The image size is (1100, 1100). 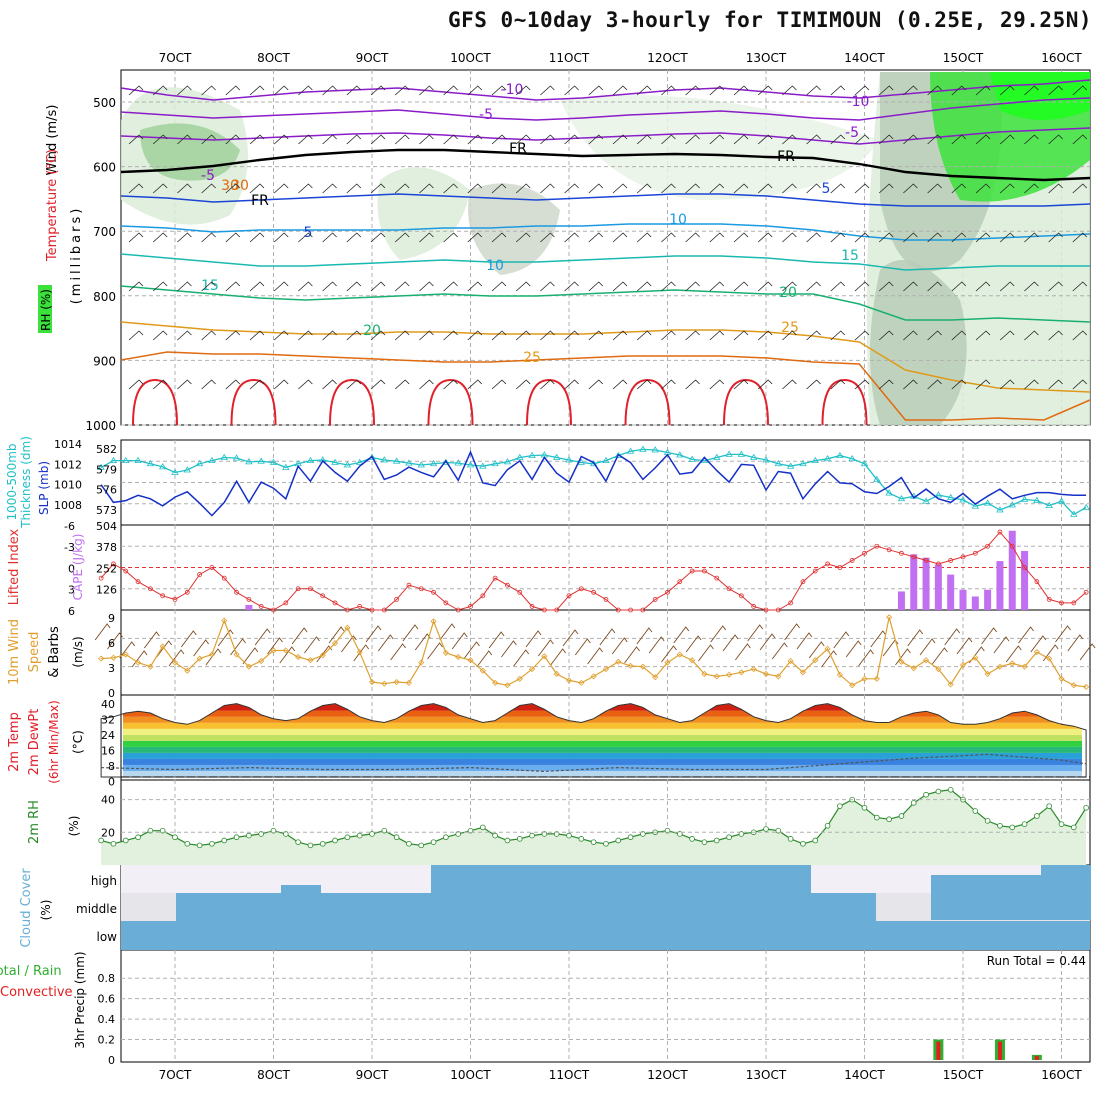 I want to click on contour-label: 5, so click(x=826, y=189).